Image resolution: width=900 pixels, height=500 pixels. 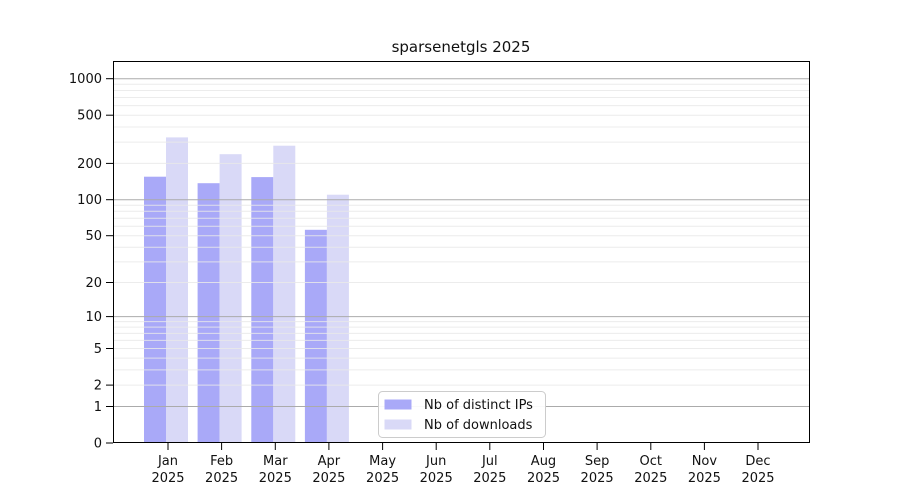 I want to click on bar-nb-of-distinct-ips-jan, so click(x=155, y=309).